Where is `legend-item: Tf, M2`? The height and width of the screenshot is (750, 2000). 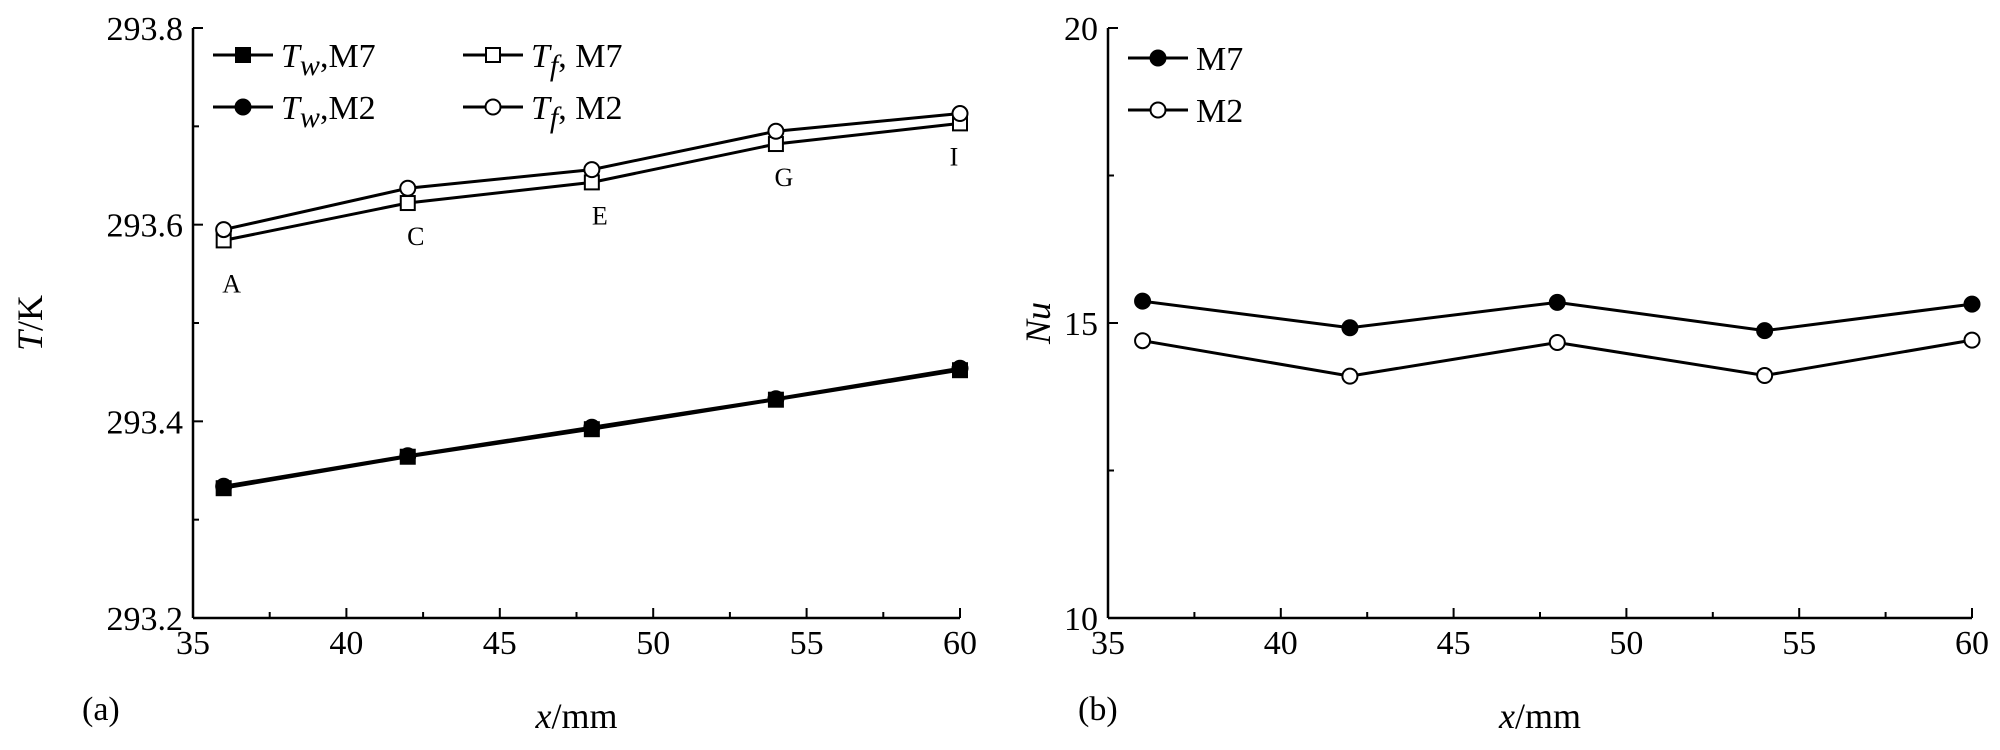 legend-item: Tf, M2 is located at coordinates (543, 112).